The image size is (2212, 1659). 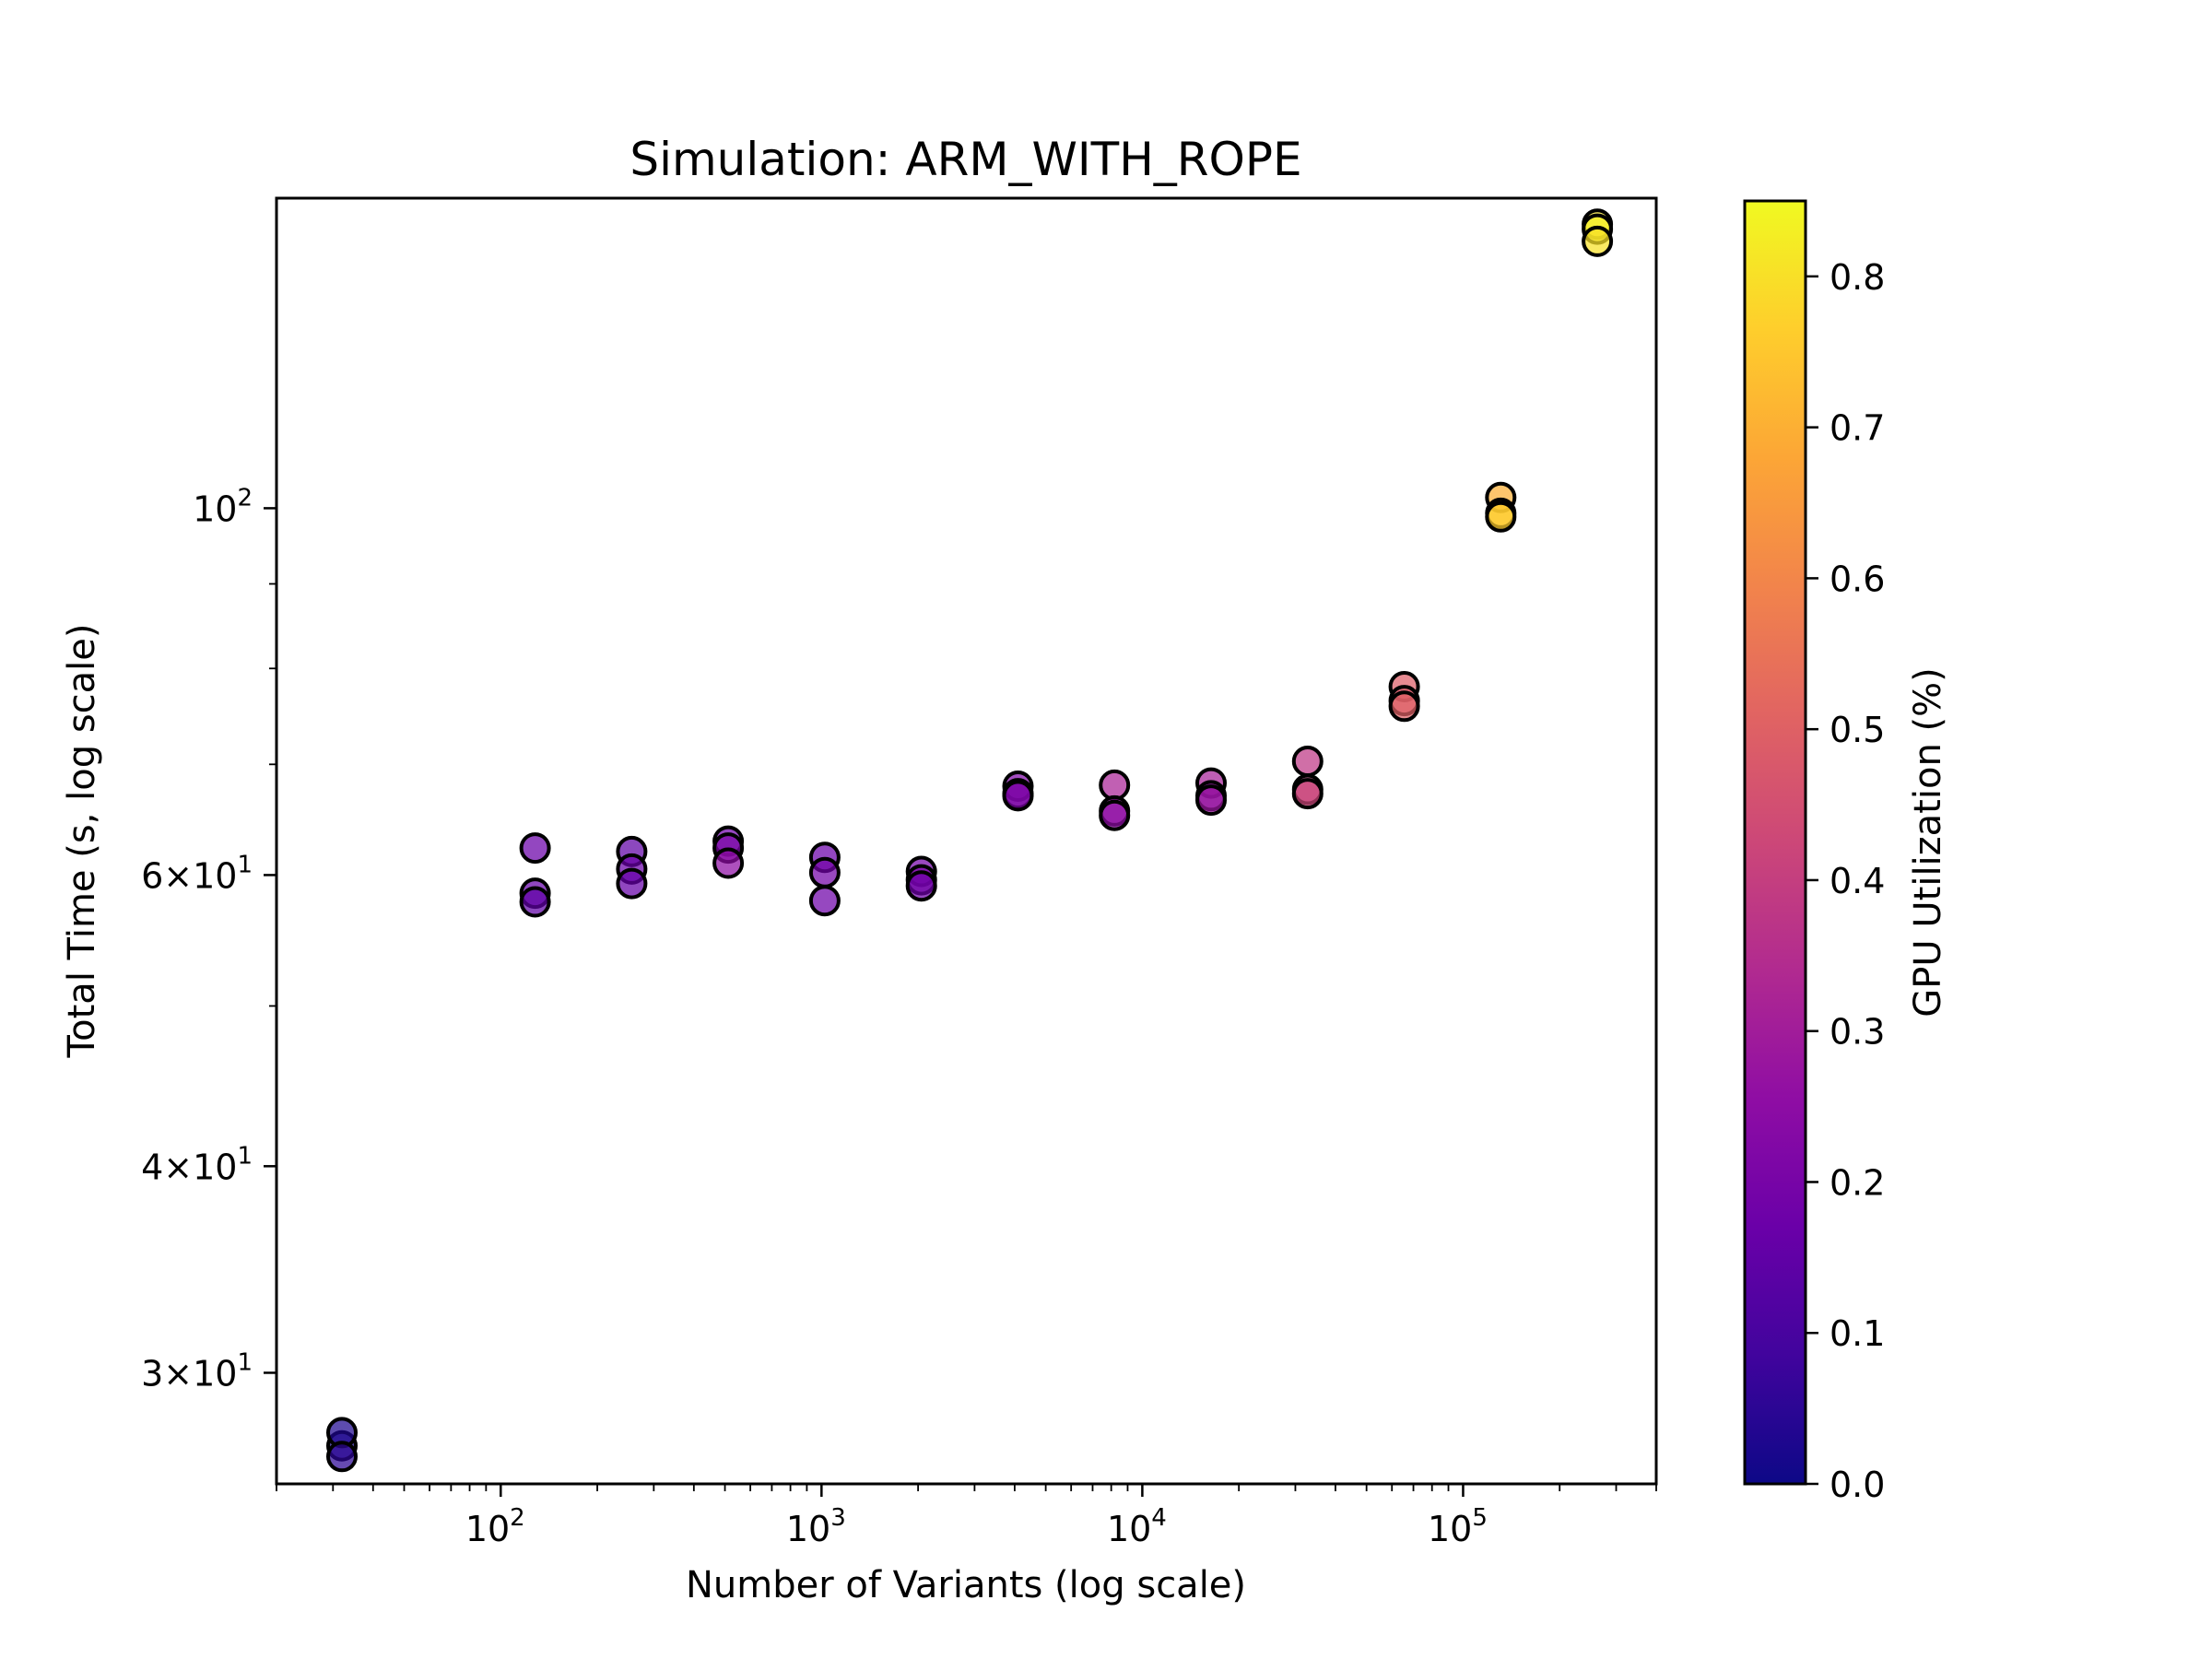 What do you see at coordinates (966, 1516) in the screenshot?
I see `x-axis: 10² 10³ 10⁴ 10⁵` at bounding box center [966, 1516].